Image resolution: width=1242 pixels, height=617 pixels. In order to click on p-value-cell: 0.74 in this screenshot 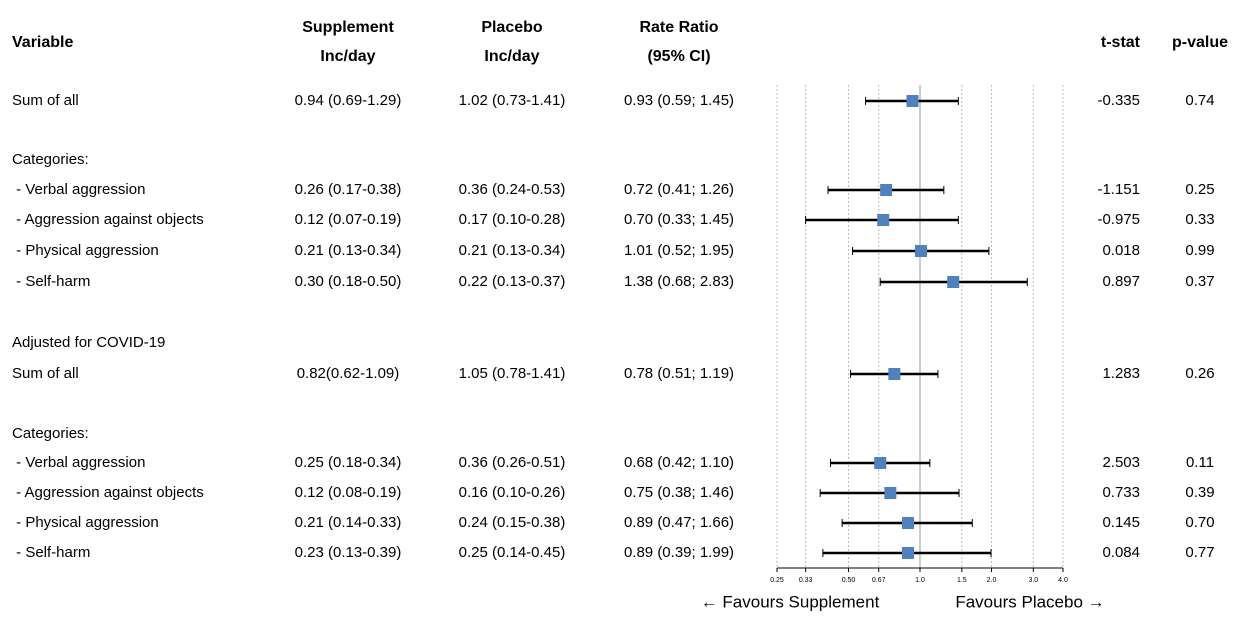, I will do `click(1199, 100)`.